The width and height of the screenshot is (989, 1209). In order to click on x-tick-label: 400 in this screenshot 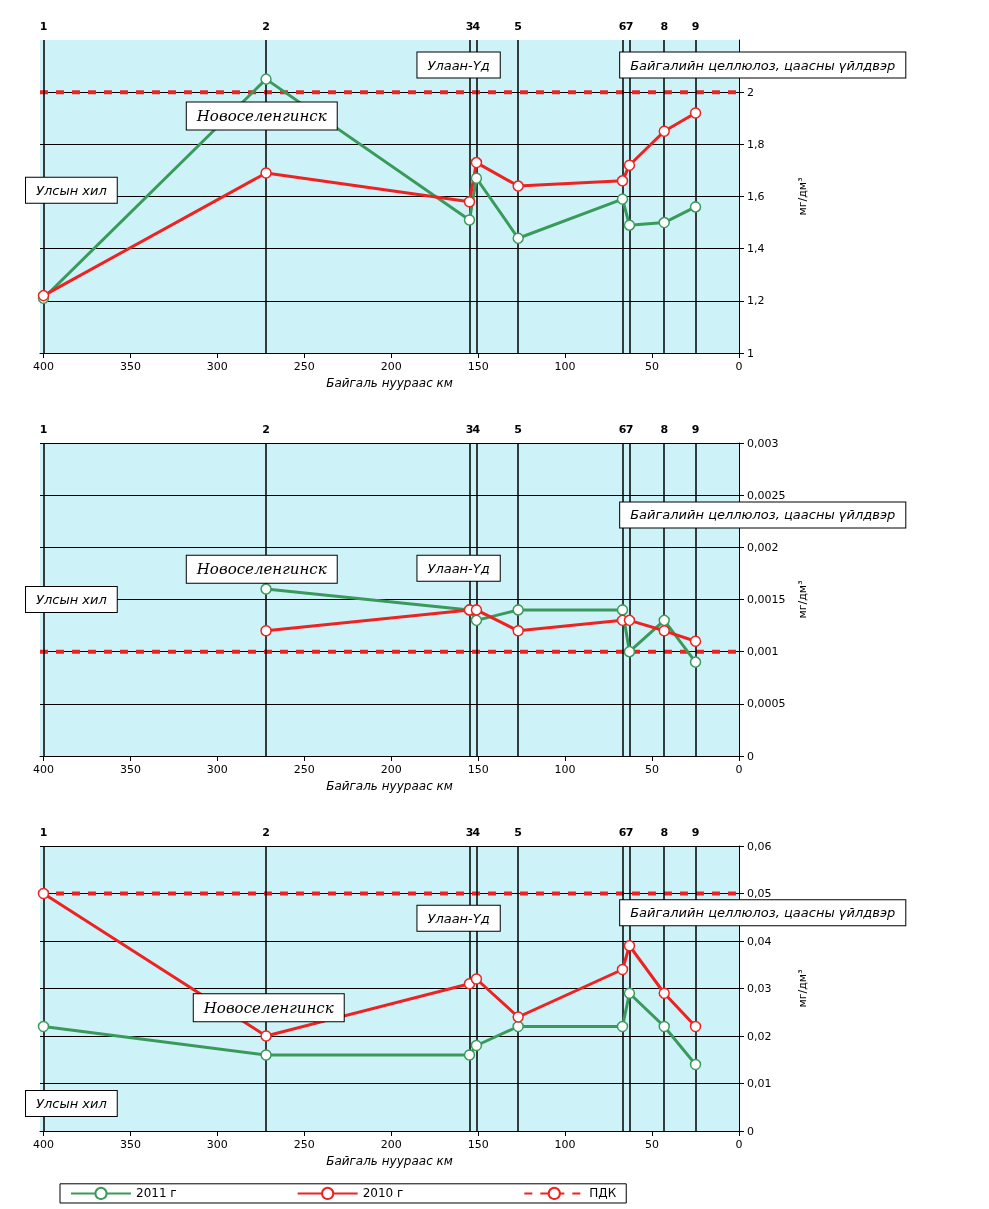, I will do `click(43, 769)`.